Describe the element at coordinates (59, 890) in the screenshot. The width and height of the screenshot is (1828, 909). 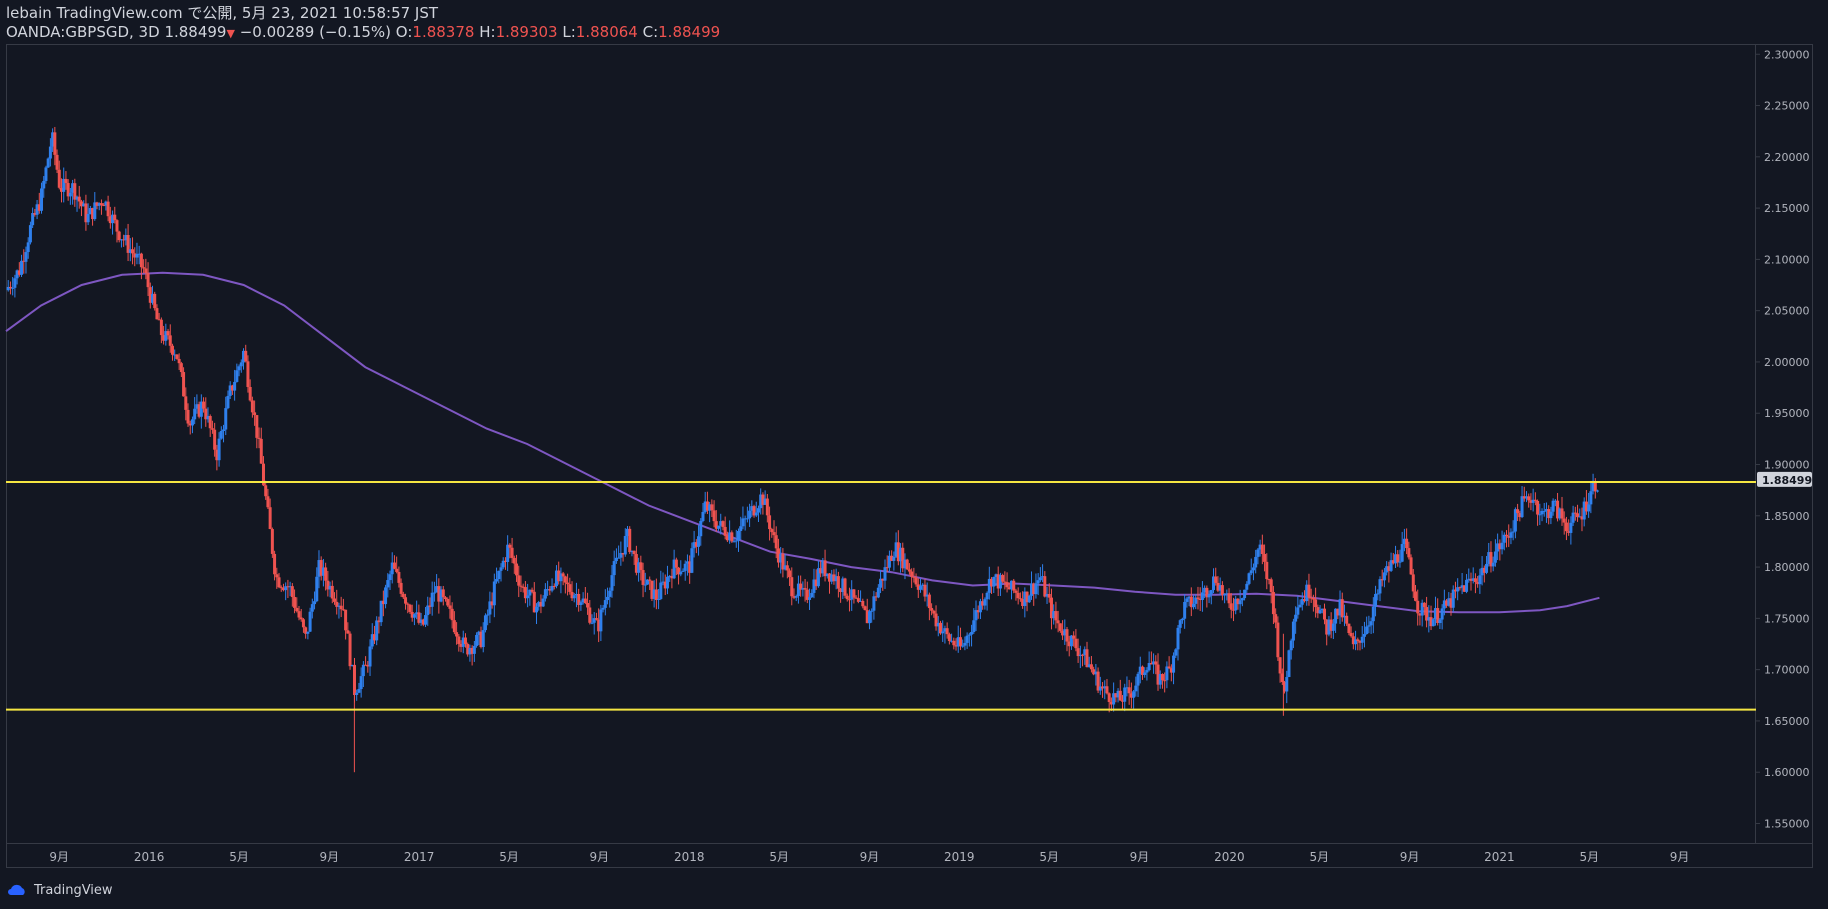
I see `tradingview-logo: TradingView` at that location.